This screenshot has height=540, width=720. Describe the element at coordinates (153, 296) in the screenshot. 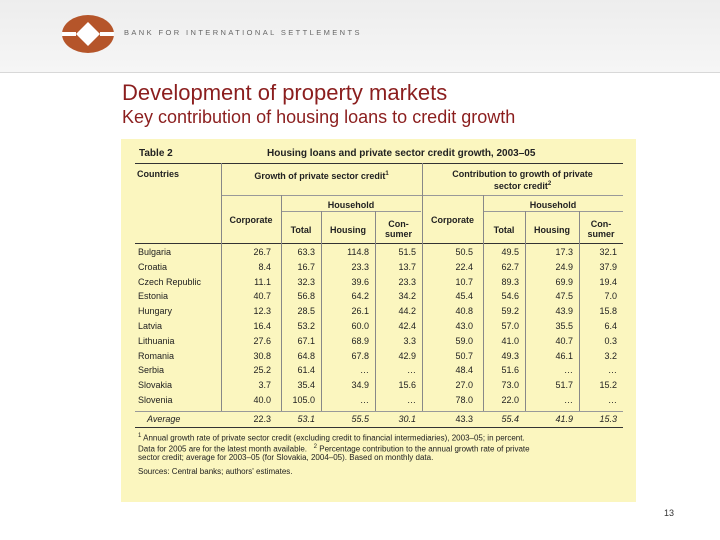

I see `country-name: Estonia` at that location.